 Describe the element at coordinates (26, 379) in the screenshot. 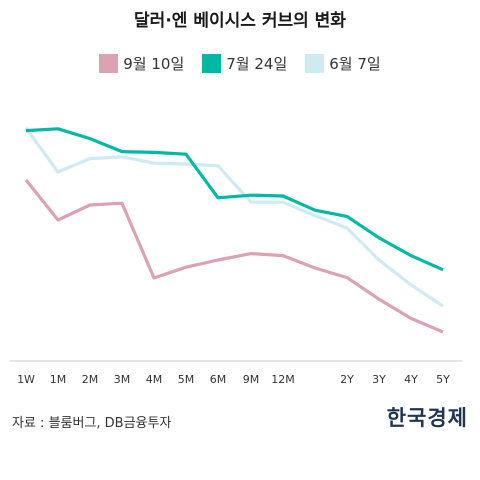

I see `x-tick-label: 1W` at that location.